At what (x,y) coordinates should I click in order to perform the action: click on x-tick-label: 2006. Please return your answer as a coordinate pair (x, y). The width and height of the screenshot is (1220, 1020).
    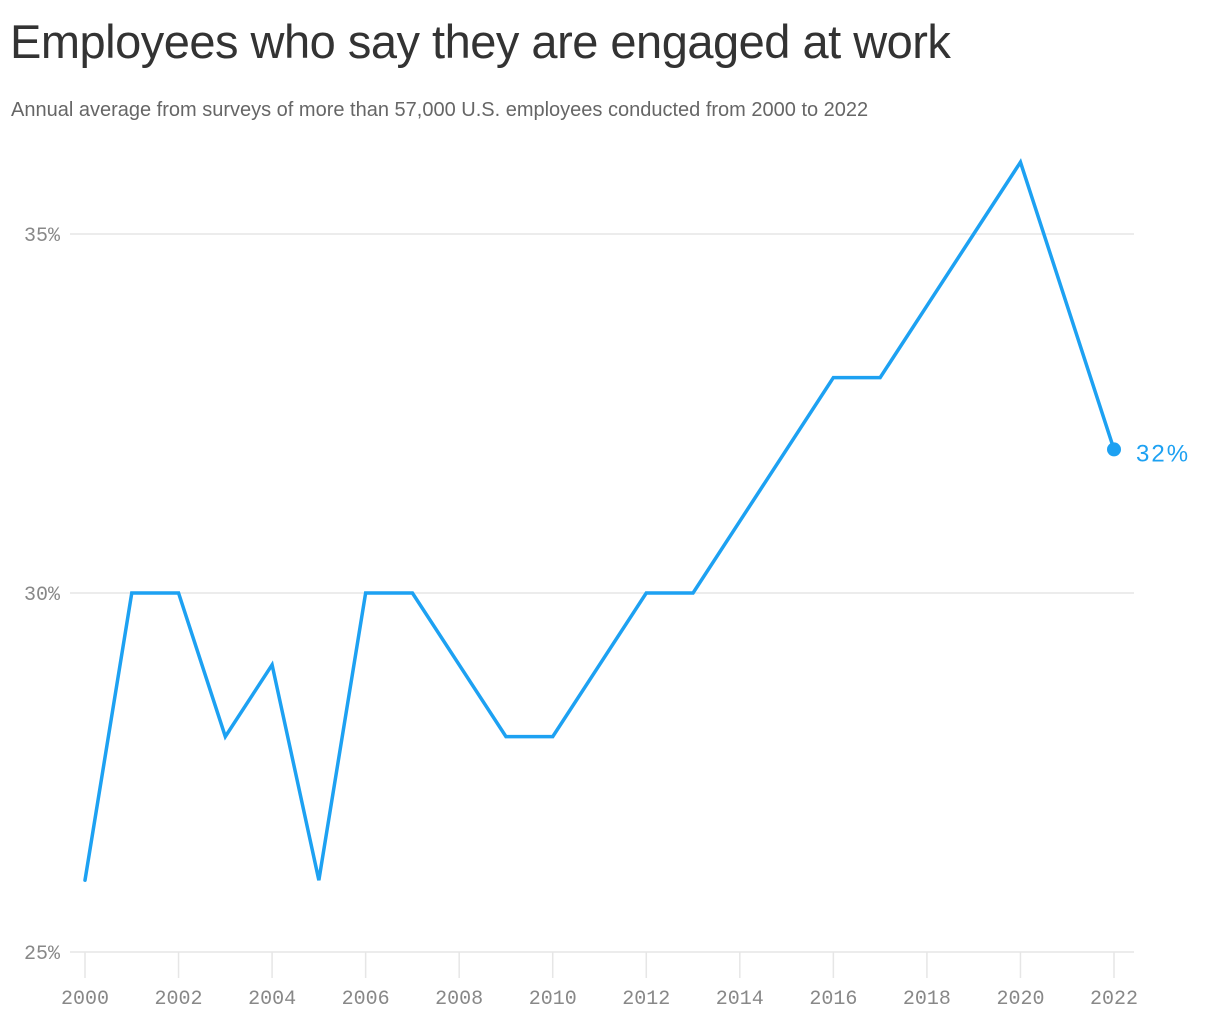
    Looking at the image, I should click on (366, 999).